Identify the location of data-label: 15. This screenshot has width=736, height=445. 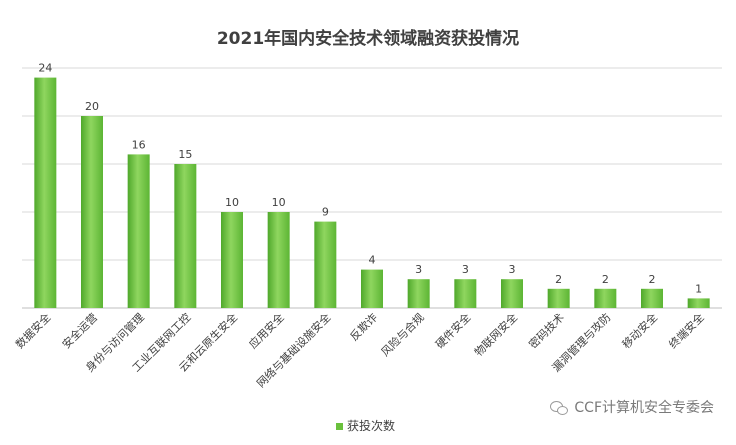
(185, 154).